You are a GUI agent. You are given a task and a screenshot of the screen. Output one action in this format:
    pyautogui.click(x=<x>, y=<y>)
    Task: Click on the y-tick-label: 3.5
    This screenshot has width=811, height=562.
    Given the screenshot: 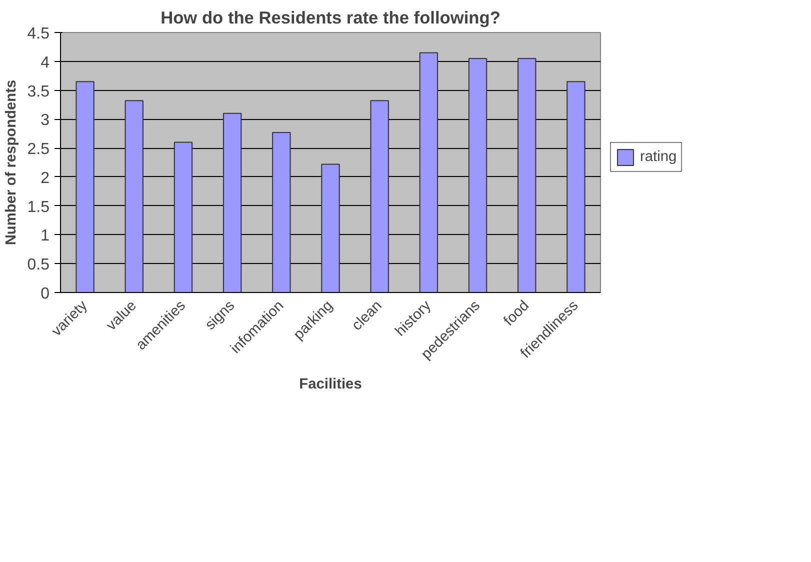 What is the action you would take?
    pyautogui.click(x=38, y=91)
    